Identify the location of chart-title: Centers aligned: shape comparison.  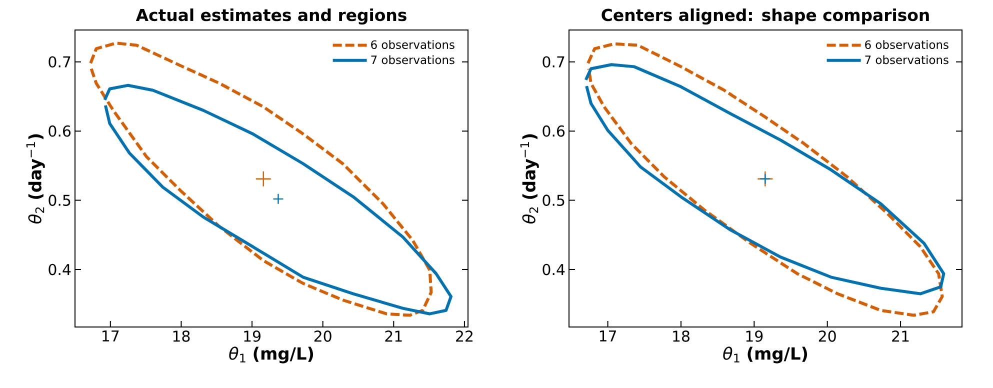
(765, 16).